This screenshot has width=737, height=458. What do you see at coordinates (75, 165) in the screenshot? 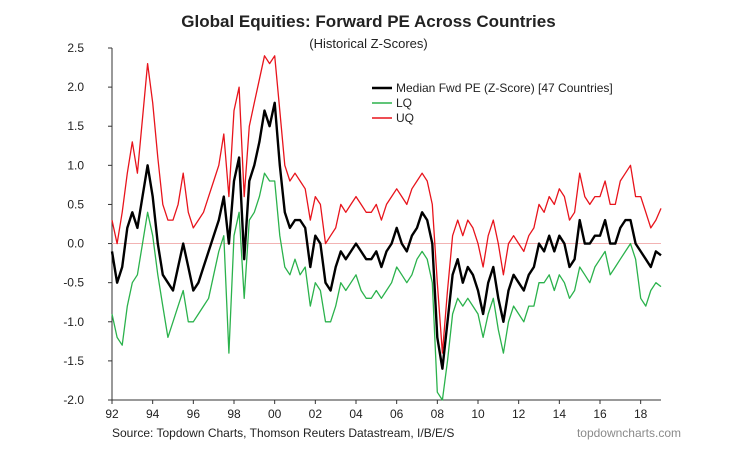
I see `y-tick-label: 1.0` at bounding box center [75, 165].